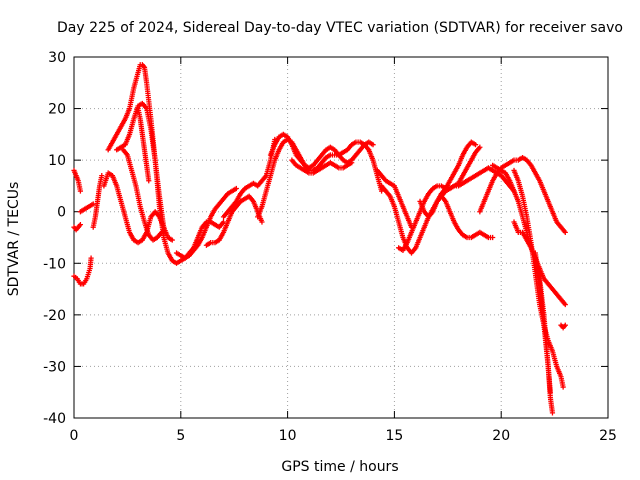 The width and height of the screenshot is (640, 480). What do you see at coordinates (14, 239) in the screenshot?
I see `y-axis-label: SDTVAR / TECUs` at bounding box center [14, 239].